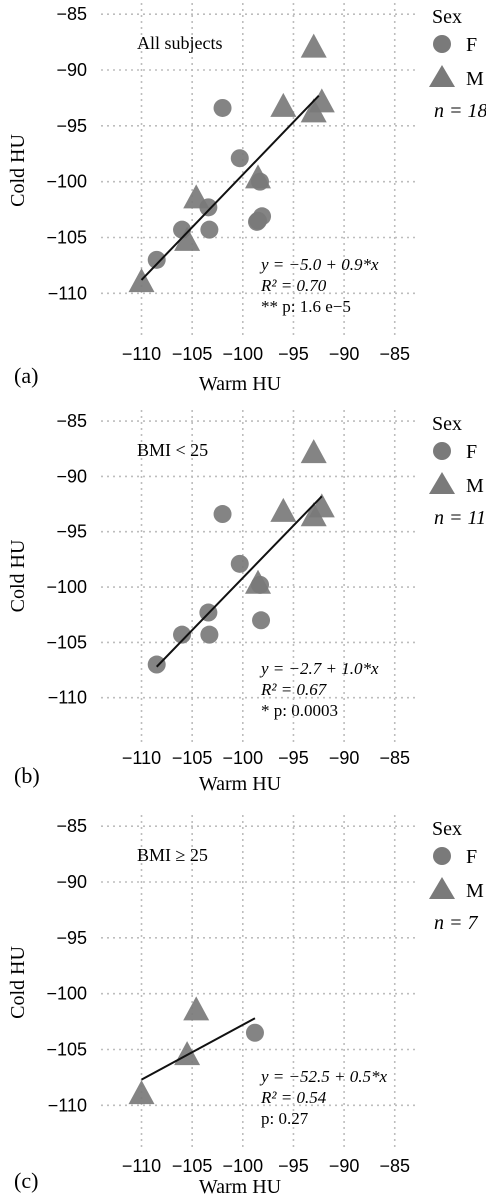 The height and width of the screenshot is (1197, 486). I want to click on legend-sample-size: n = 11, so click(460, 518).